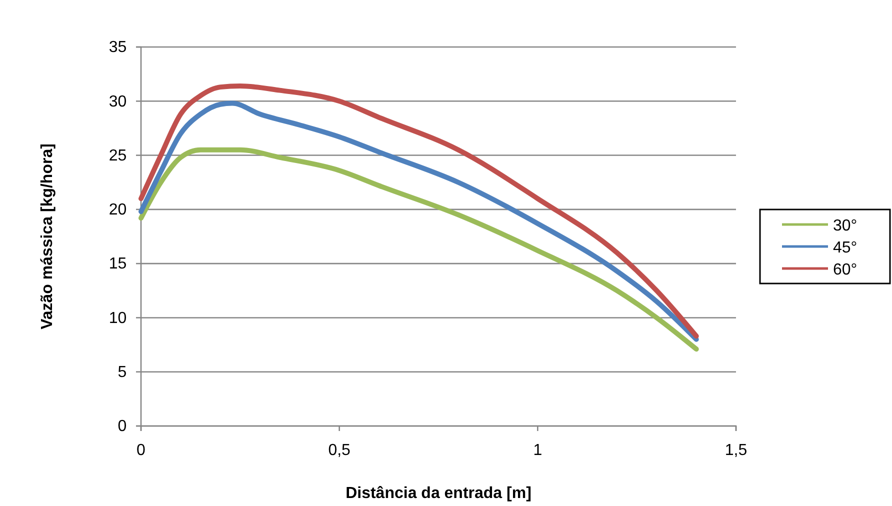  Describe the element at coordinates (845, 226) in the screenshot. I see `legend-label: 30°` at that location.